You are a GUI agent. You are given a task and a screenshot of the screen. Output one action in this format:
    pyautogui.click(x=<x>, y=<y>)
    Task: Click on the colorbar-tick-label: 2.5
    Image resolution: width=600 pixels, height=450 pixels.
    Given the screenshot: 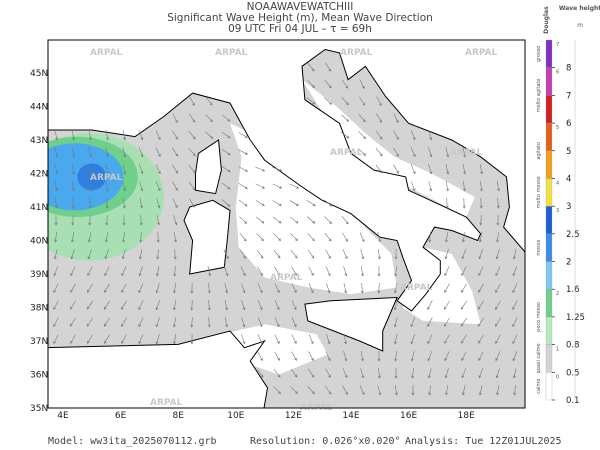 What is the action you would take?
    pyautogui.click(x=573, y=235)
    